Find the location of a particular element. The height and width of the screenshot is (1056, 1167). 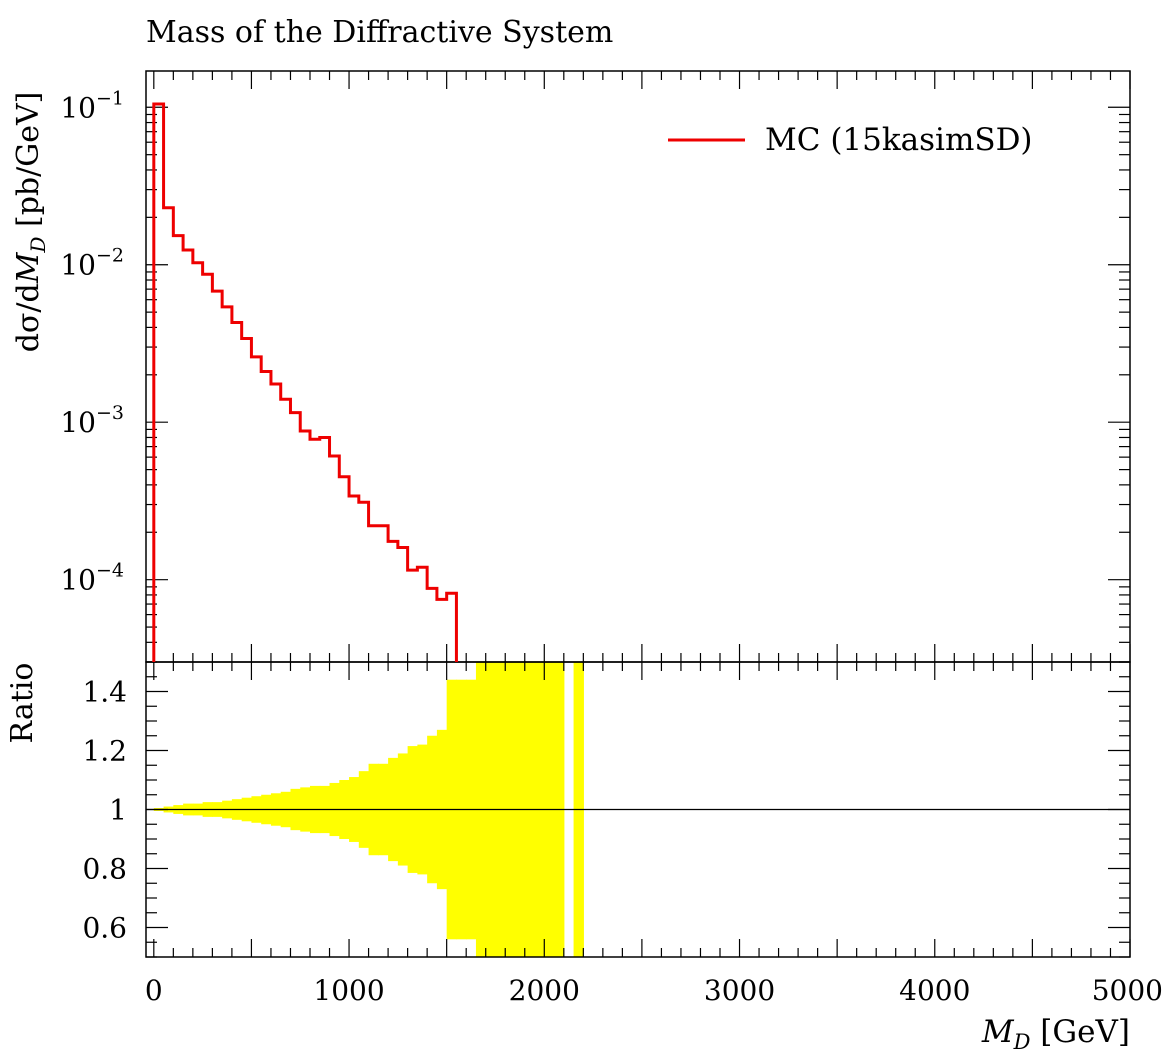

y-tick-label-main: 10⁻¹ is located at coordinates (92, 105).